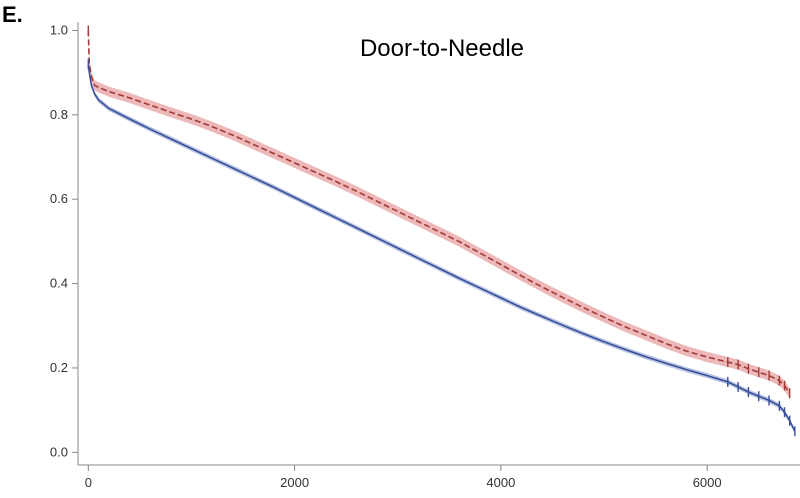 This screenshot has height=498, width=800. I want to click on x-ticks: 0 2000 4000 6000, so click(403, 477).